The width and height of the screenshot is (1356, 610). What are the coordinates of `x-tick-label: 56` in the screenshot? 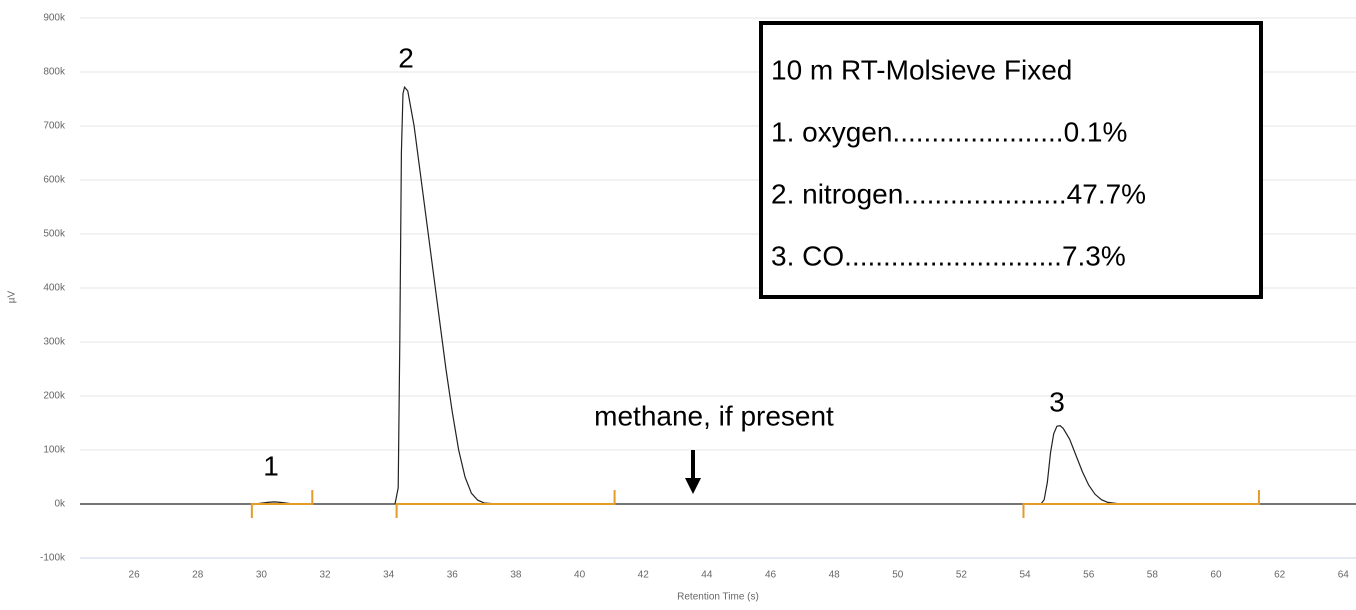 It's located at (1089, 575).